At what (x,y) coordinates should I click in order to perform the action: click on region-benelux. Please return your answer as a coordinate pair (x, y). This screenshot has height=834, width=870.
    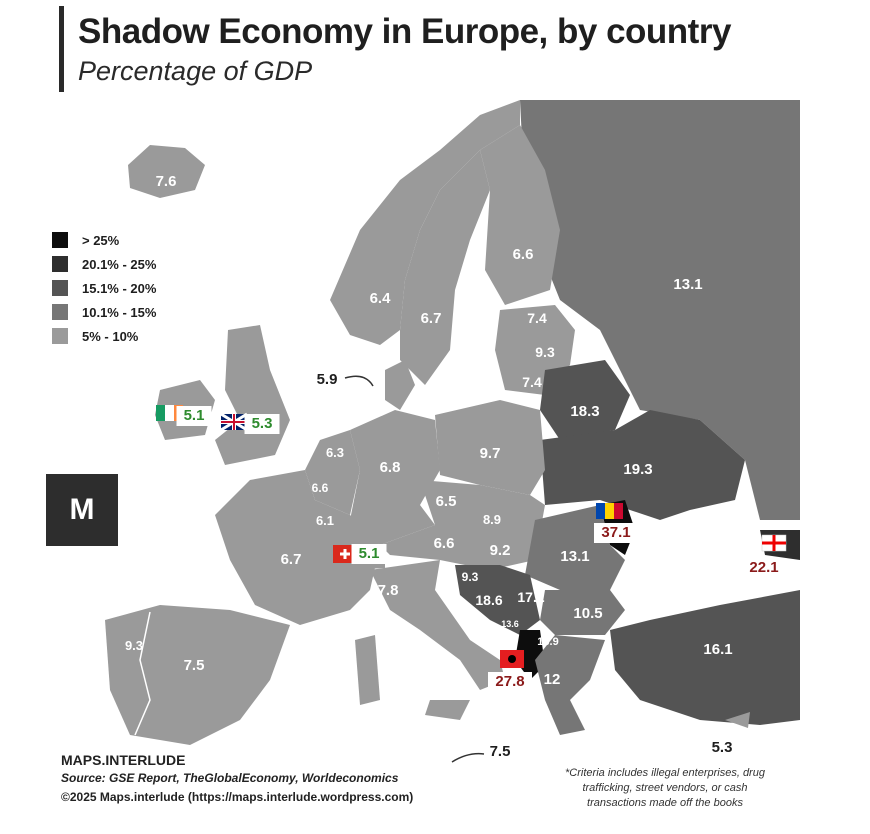
    Looking at the image, I should click on (332, 472).